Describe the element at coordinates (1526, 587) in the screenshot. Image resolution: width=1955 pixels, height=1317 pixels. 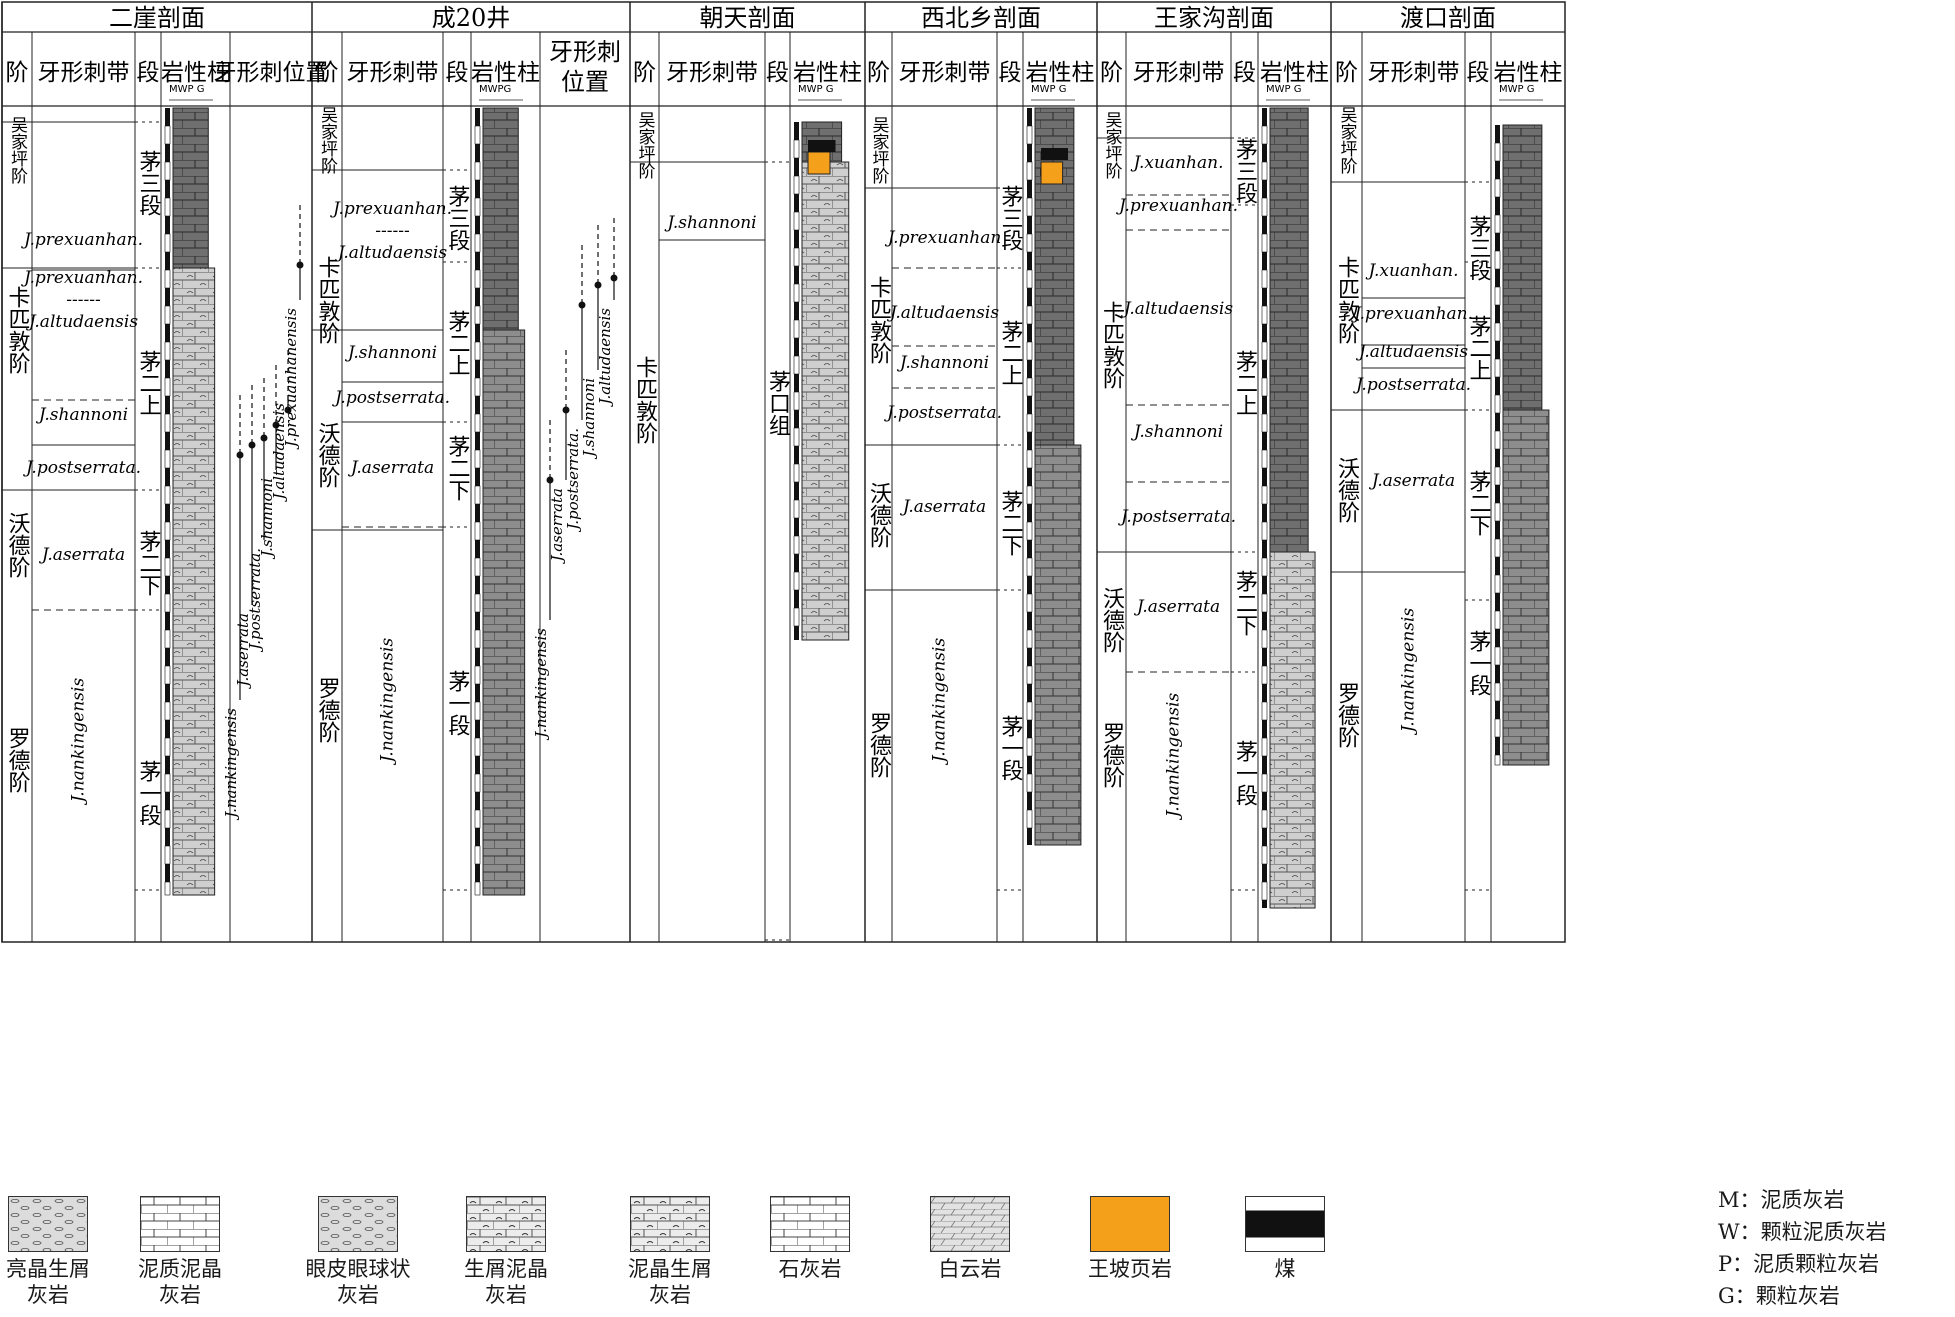
I see `lithology-column-lower` at that location.